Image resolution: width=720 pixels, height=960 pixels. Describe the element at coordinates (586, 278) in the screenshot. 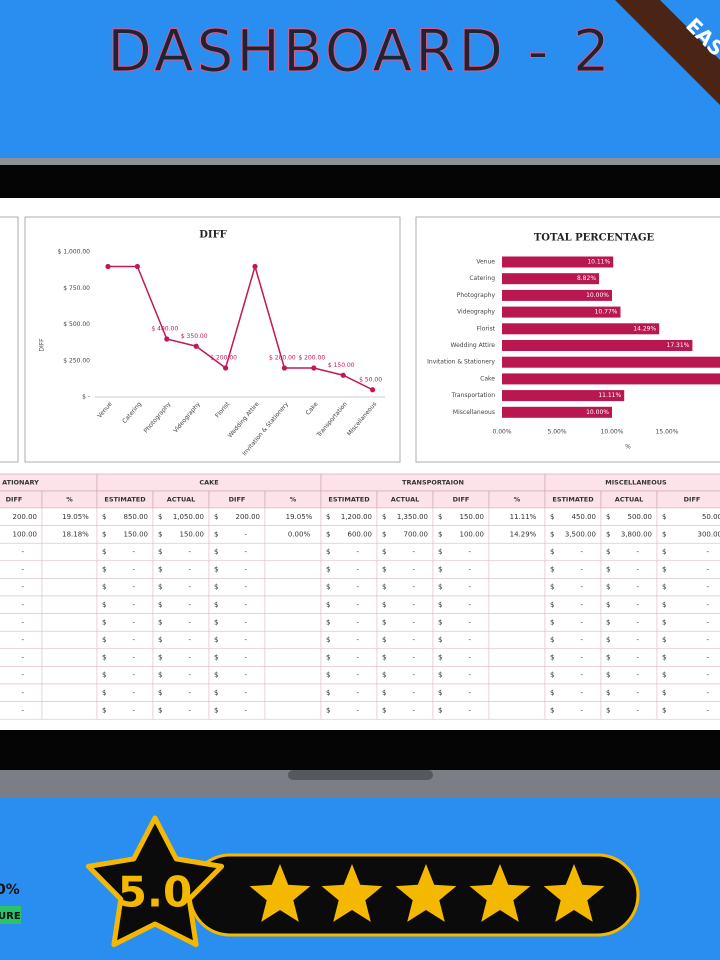

I see `data-label: 8.82%` at that location.